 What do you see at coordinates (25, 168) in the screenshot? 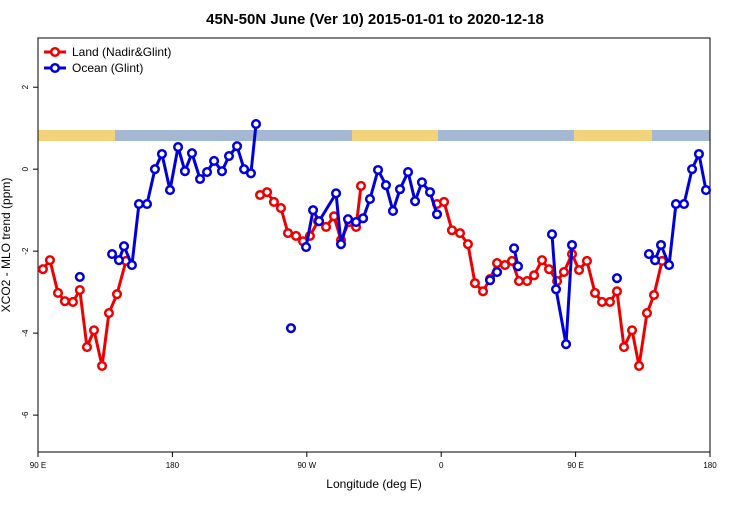
I see `y-tick-label: 0` at bounding box center [25, 168].